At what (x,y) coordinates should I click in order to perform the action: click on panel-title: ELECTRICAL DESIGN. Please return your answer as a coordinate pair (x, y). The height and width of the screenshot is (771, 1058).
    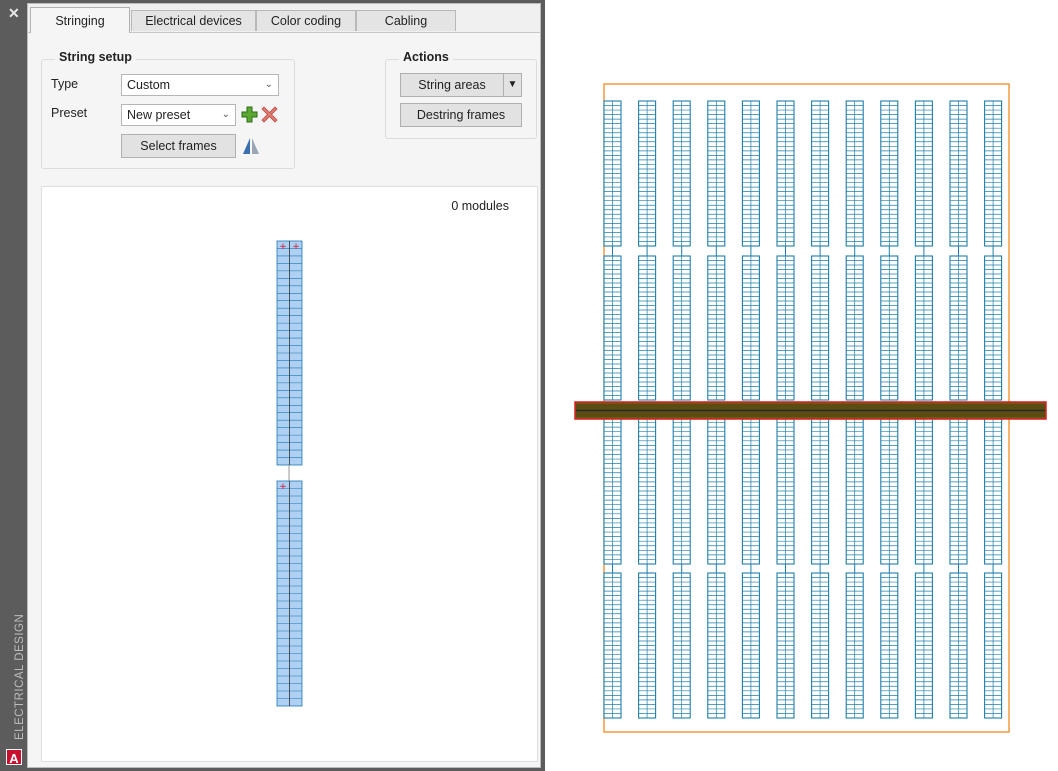
    Looking at the image, I should click on (20, 676).